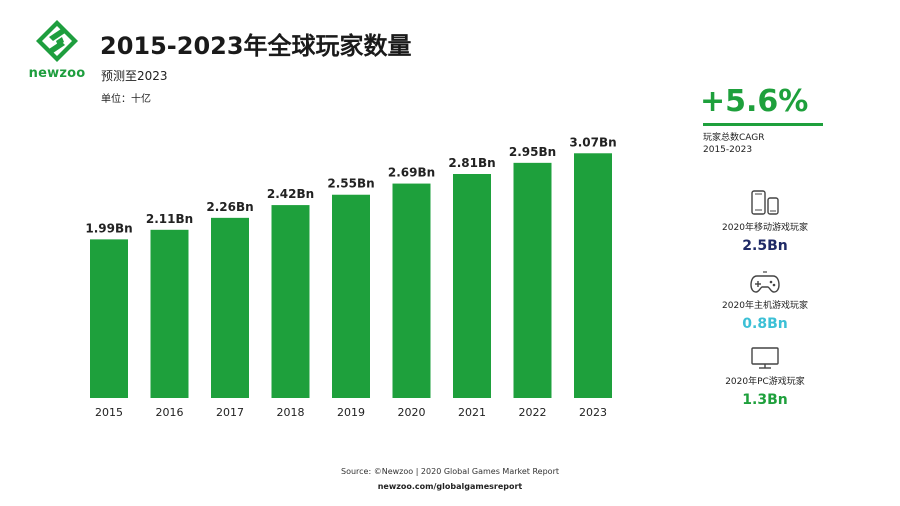  Describe the element at coordinates (592, 142) in the screenshot. I see `data-label-2023: 3.07Bn` at that location.